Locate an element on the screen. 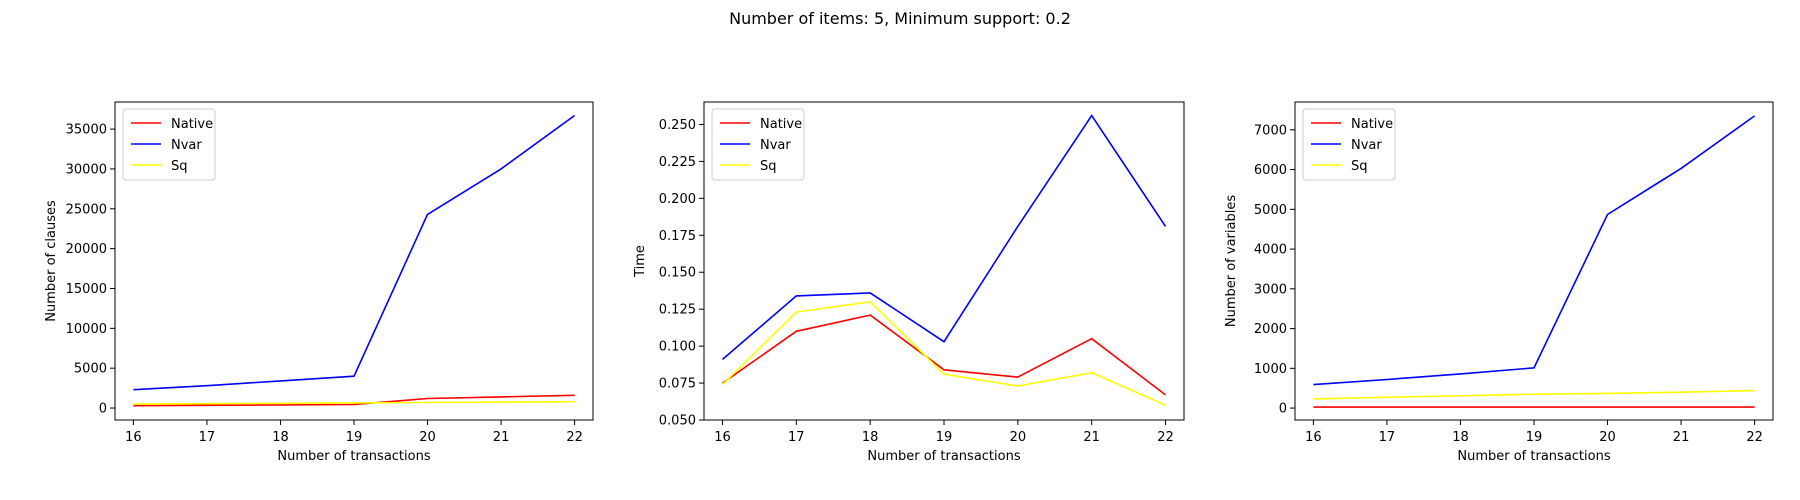  y-tick-label: 3000 is located at coordinates (1270, 289).